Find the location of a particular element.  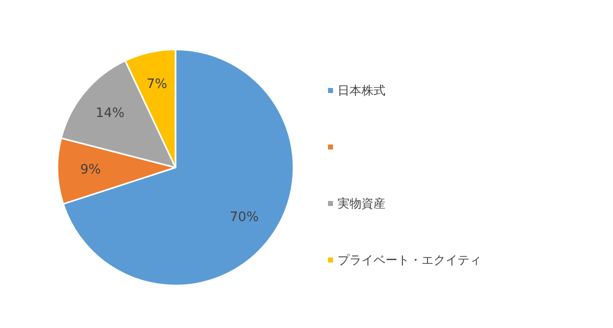

data-label: 7% is located at coordinates (157, 84).